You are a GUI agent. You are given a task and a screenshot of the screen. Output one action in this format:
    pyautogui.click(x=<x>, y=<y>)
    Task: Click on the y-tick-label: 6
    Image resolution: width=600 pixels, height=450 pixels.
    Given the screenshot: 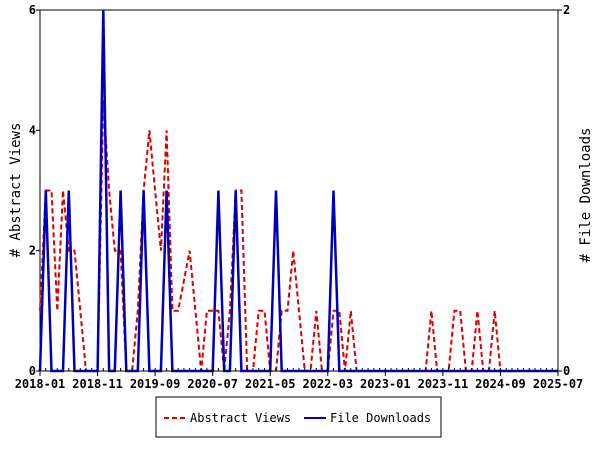 What is the action you would take?
    pyautogui.click(x=32, y=10)
    